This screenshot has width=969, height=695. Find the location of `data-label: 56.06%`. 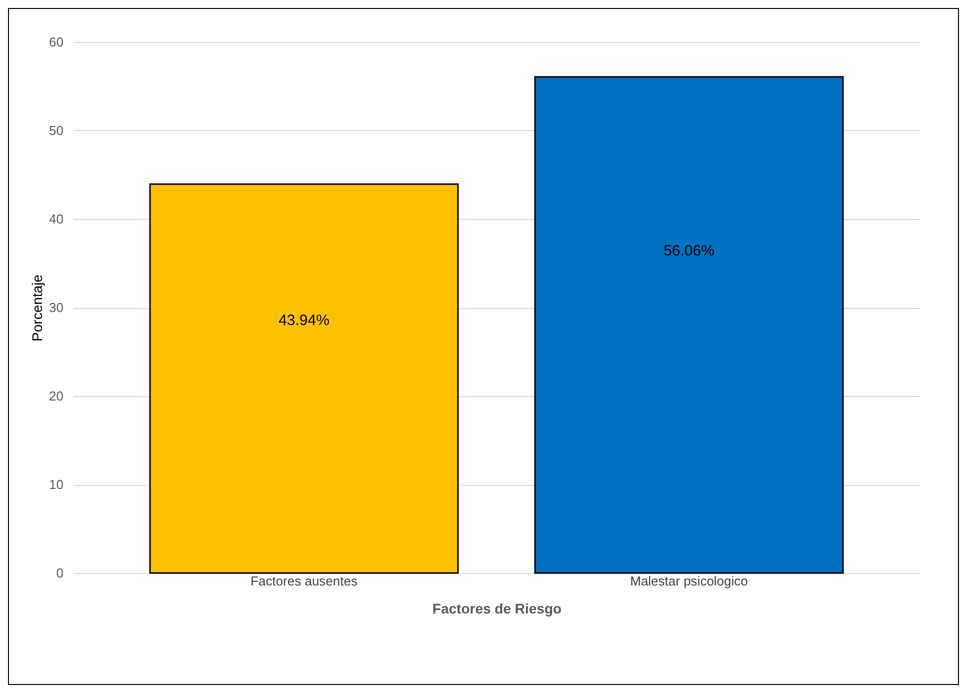

data-label: 56.06% is located at coordinates (689, 251).